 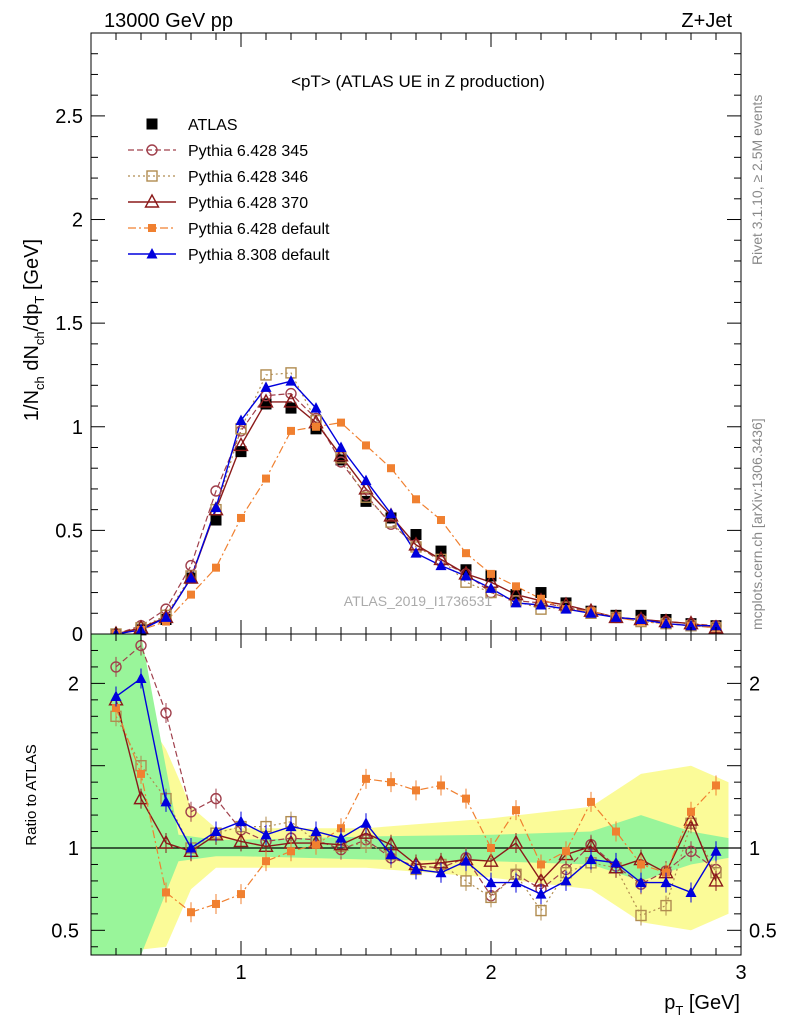 What do you see at coordinates (213, 125) in the screenshot?
I see `legend-label-atlas: ATLAS` at bounding box center [213, 125].